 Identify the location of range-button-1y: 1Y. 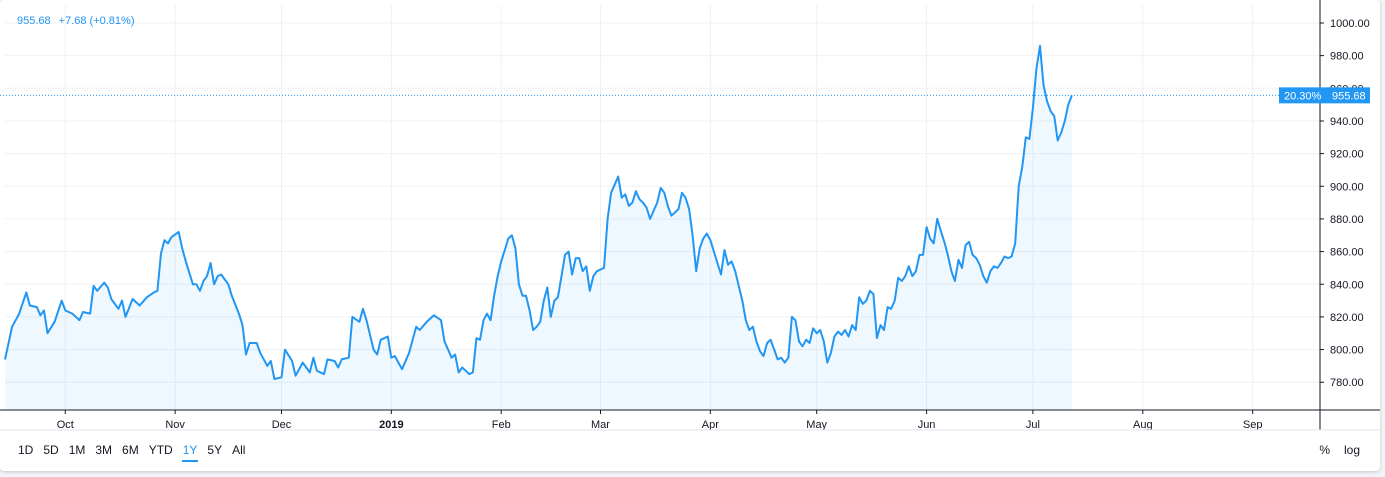
(190, 452).